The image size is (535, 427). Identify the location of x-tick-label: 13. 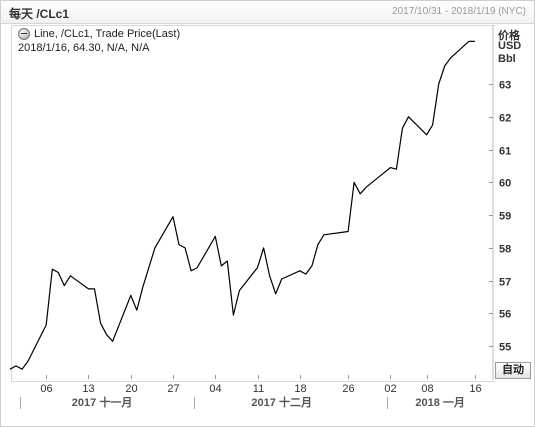
(88, 389).